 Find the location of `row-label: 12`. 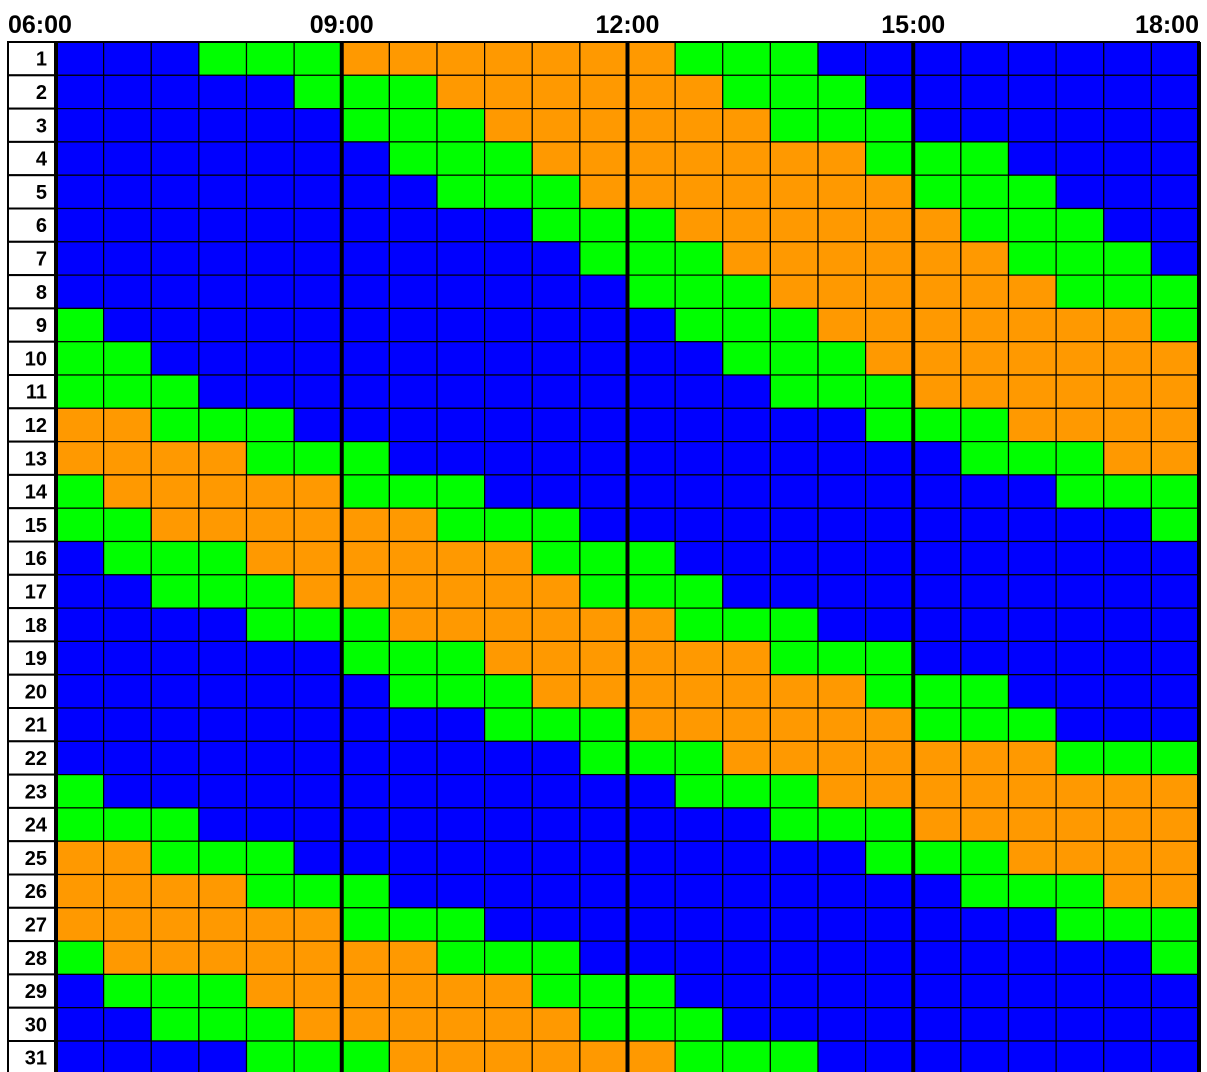

row-label: 12 is located at coordinates (36, 426).